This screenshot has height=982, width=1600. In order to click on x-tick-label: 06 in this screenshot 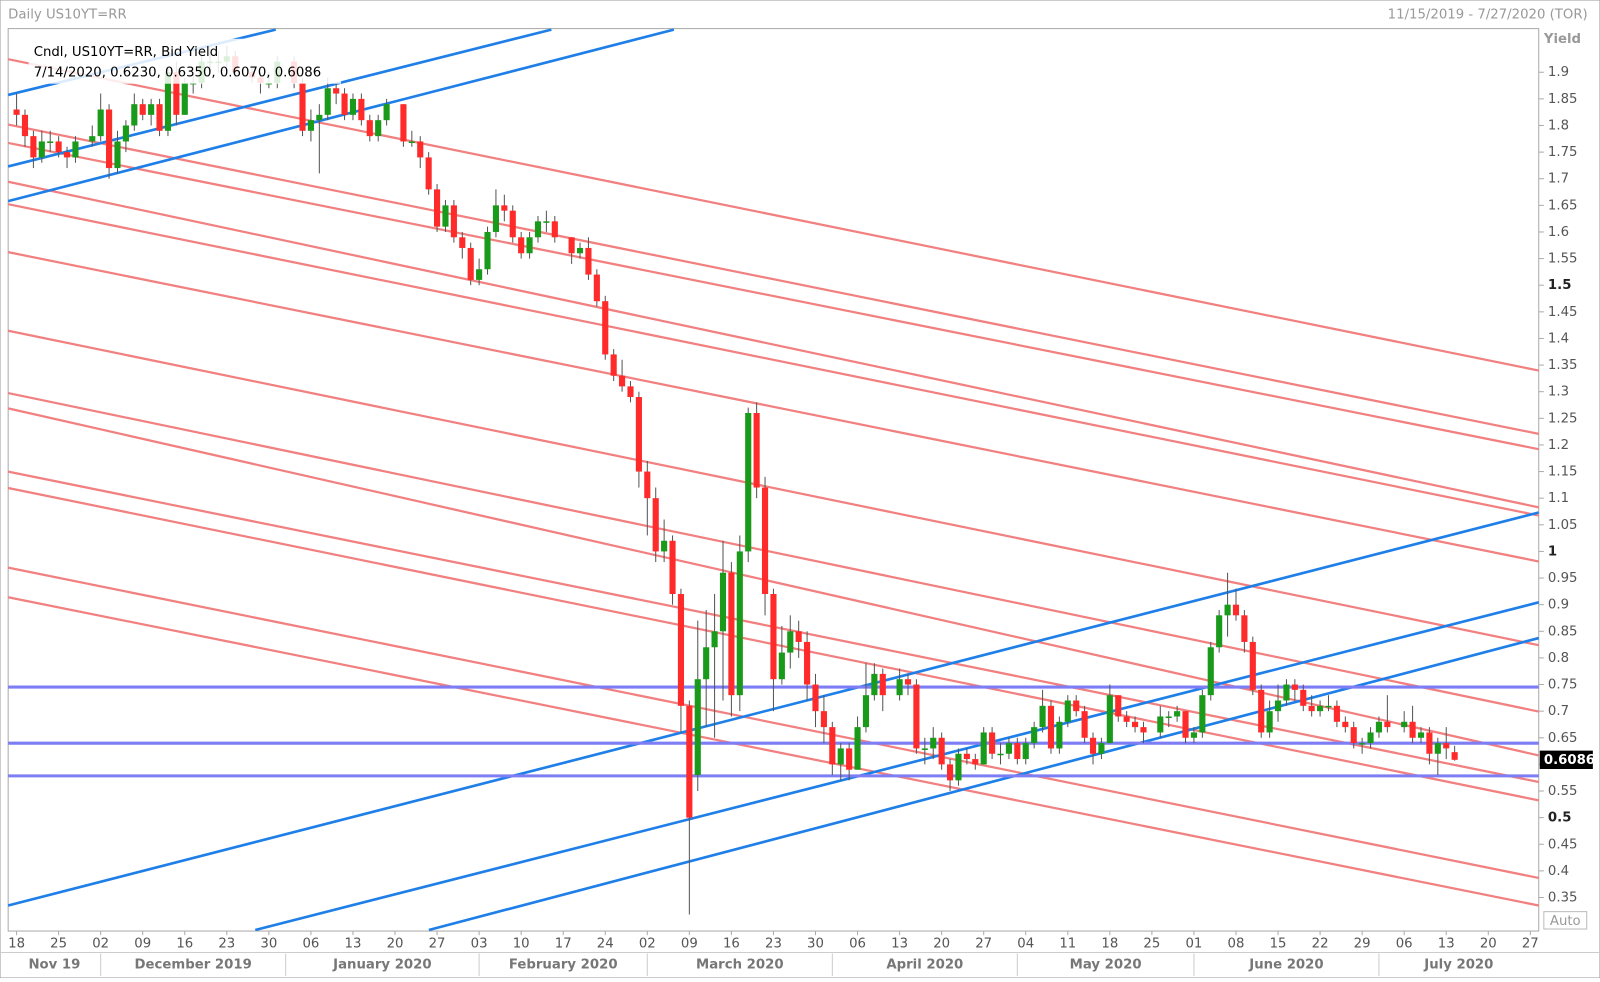, I will do `click(310, 943)`.